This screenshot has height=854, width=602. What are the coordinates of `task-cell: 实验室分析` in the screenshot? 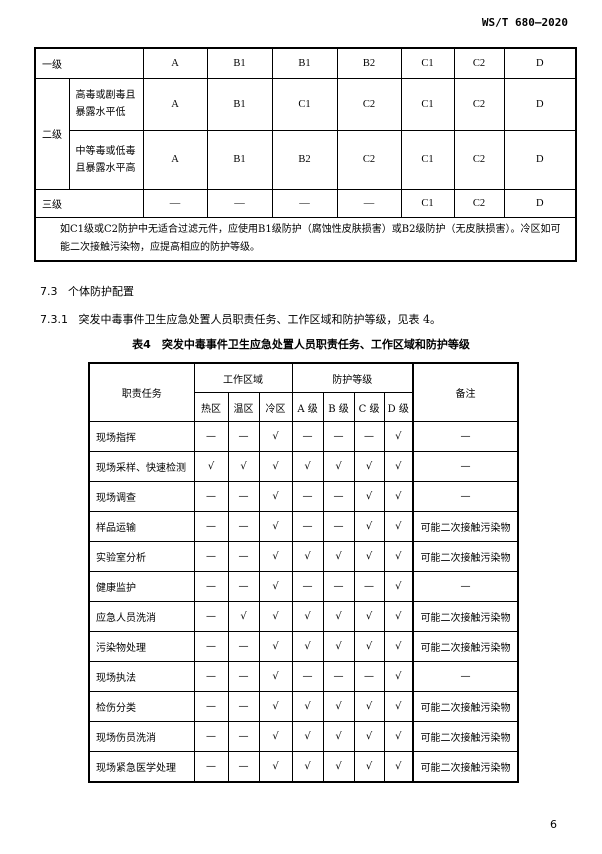 It's located at (141, 556).